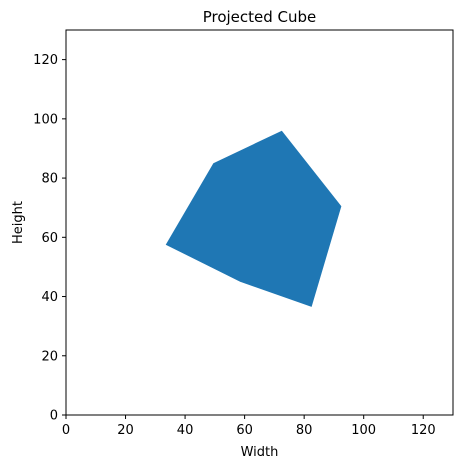 The width and height of the screenshot is (463, 472). I want to click on plot-area, so click(253, 218).